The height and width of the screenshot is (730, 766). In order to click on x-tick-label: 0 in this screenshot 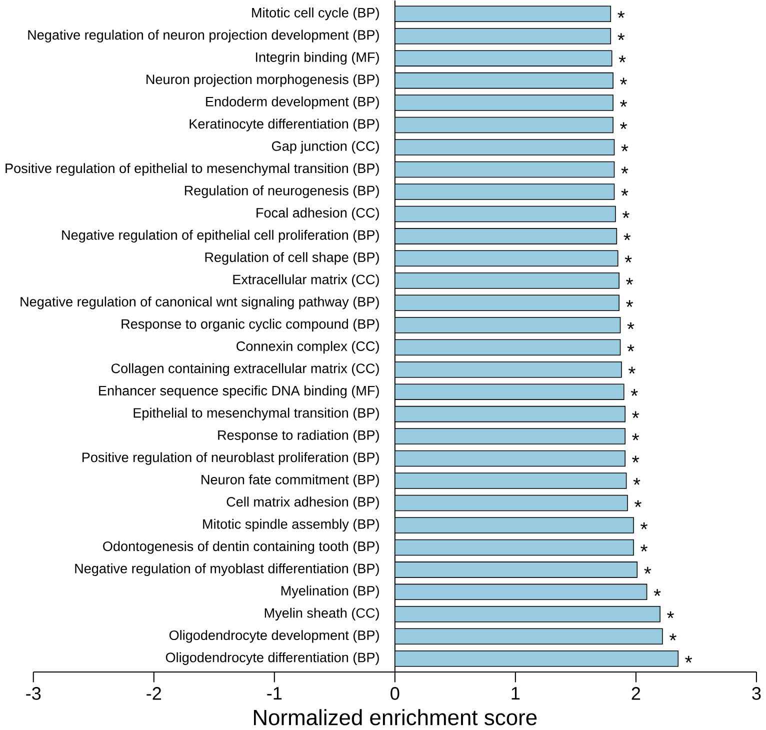, I will do `click(395, 693)`.